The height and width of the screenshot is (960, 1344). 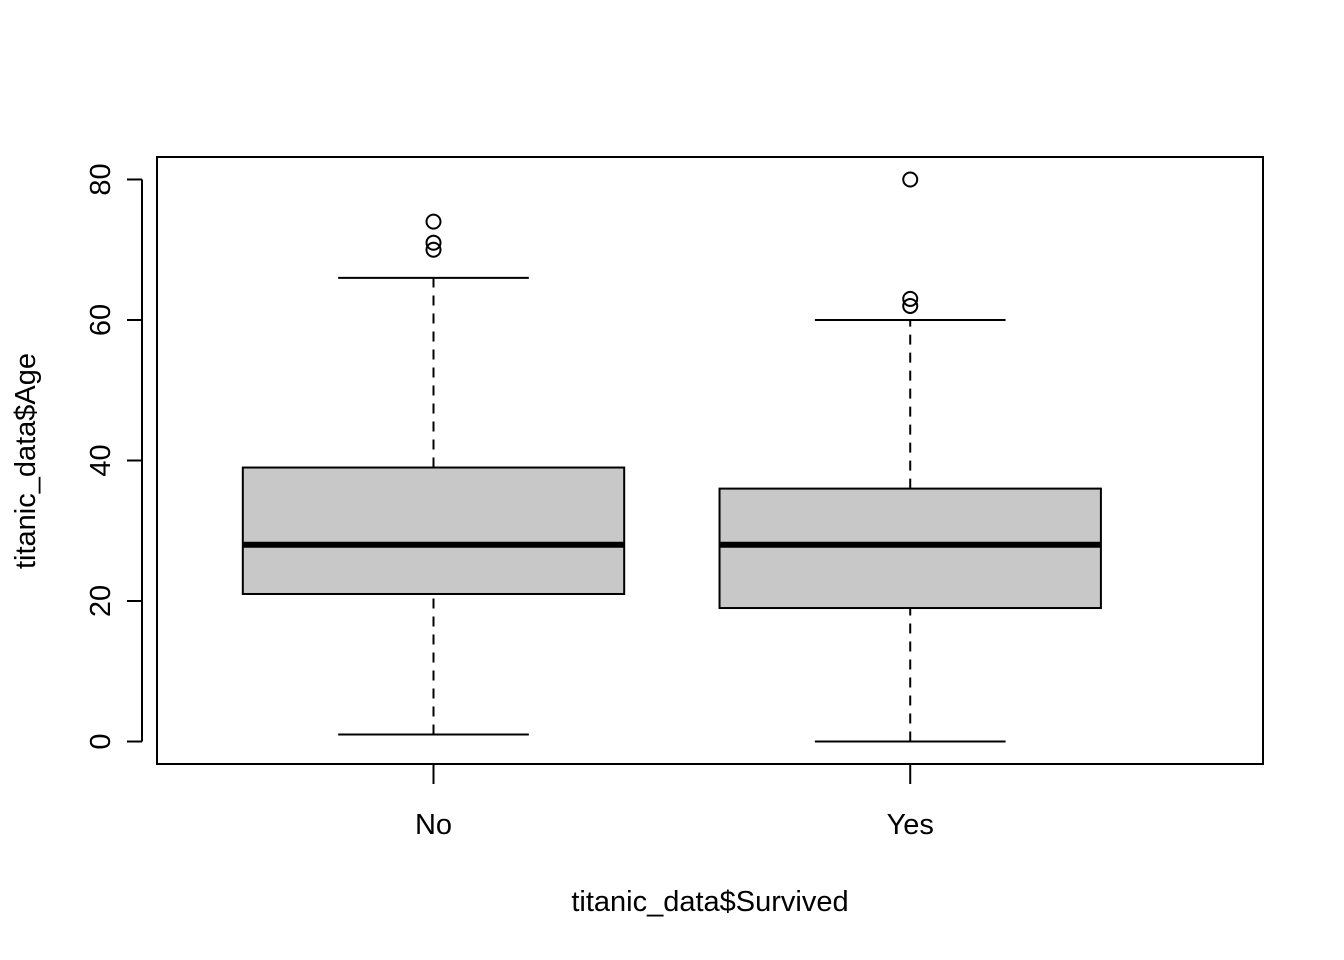 What do you see at coordinates (101, 601) in the screenshot?
I see `y-tick-label: 20` at bounding box center [101, 601].